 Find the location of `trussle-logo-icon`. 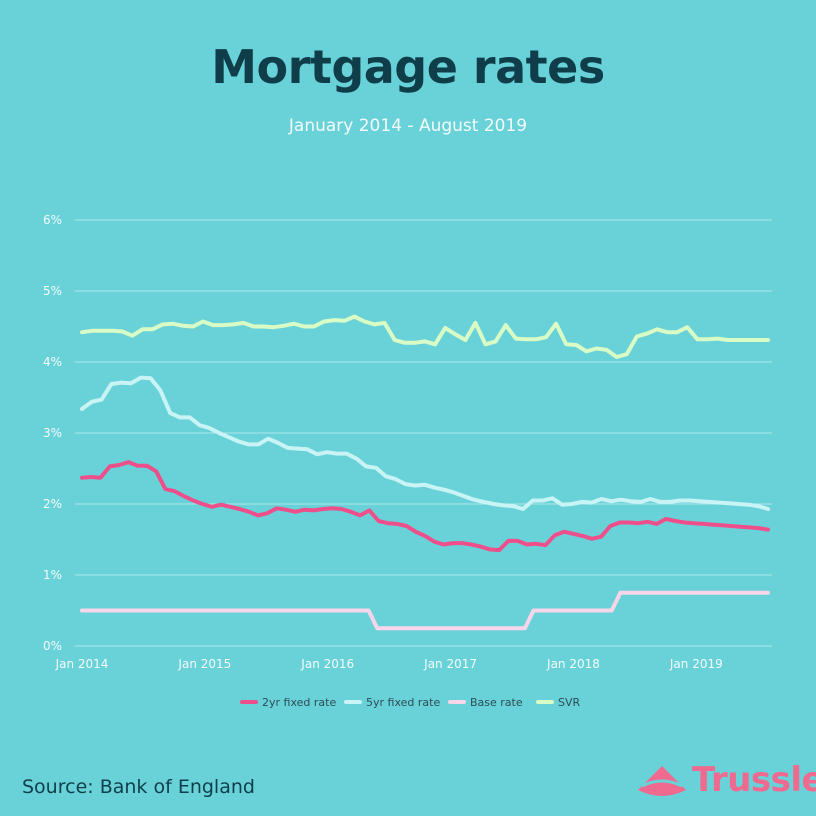

trussle-logo-icon is located at coordinates (662, 781).